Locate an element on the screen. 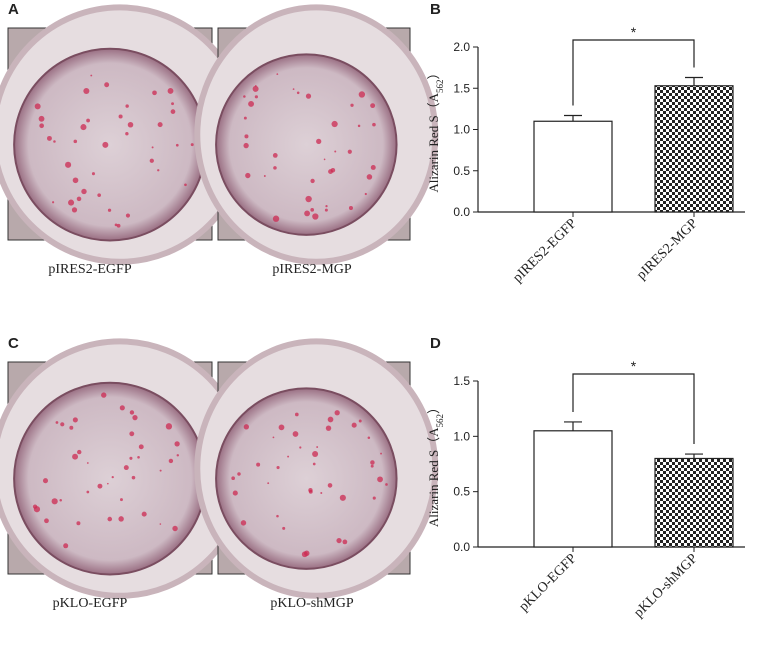  error-bar is located at coordinates (573, 426).